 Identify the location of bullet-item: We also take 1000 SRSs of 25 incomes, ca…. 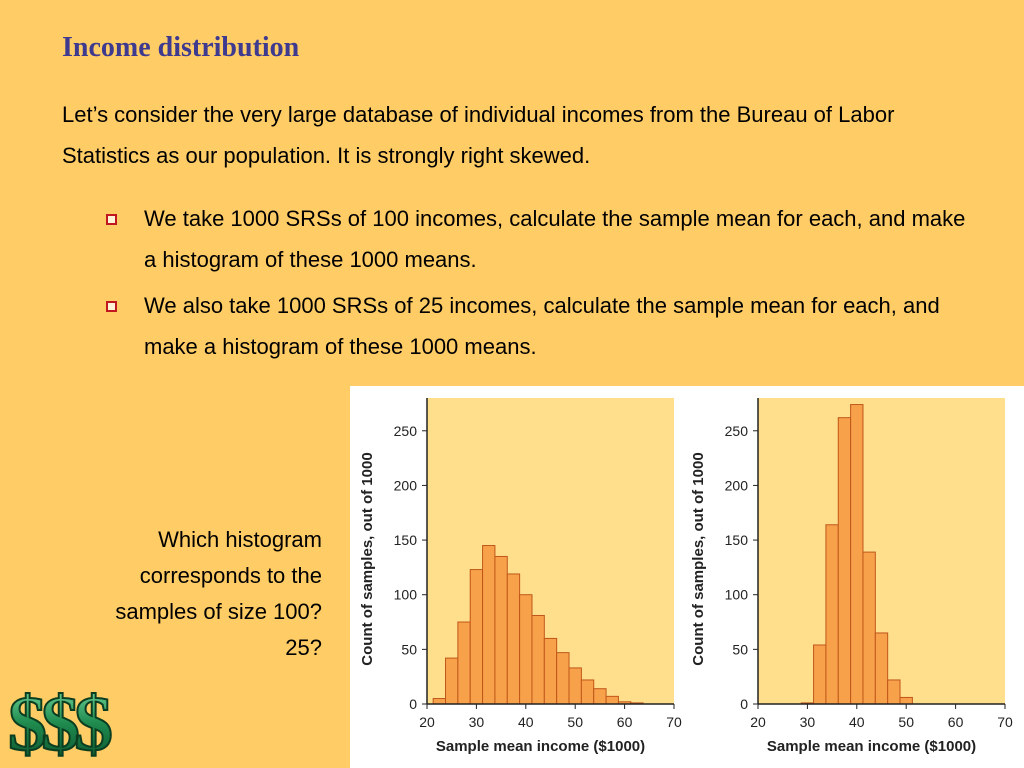
(541, 326).